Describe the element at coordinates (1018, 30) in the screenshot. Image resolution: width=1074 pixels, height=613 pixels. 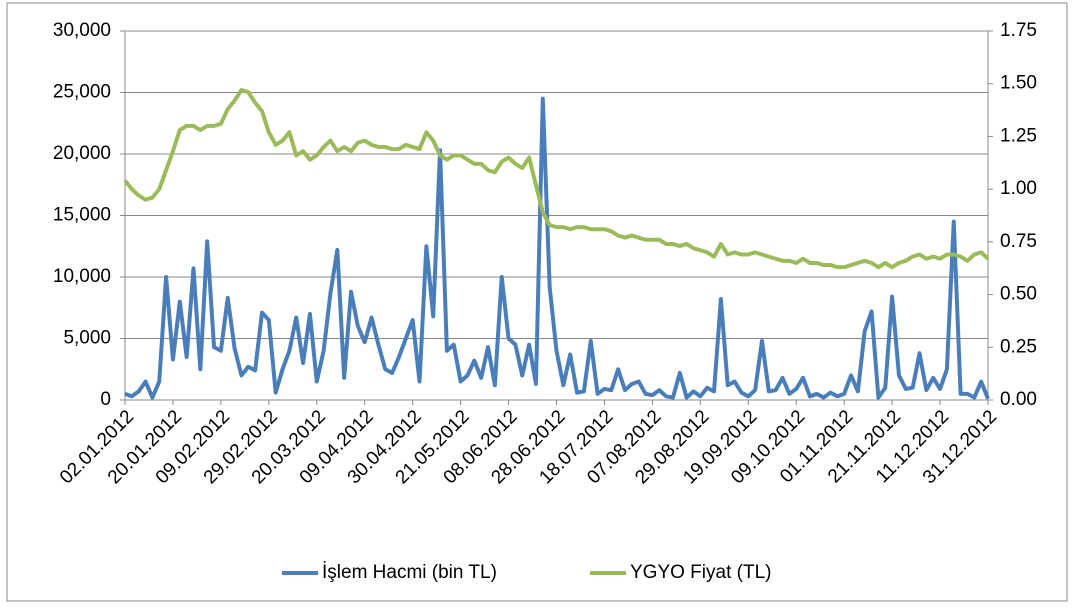
I see `y2-tick-label: 1.75` at that location.